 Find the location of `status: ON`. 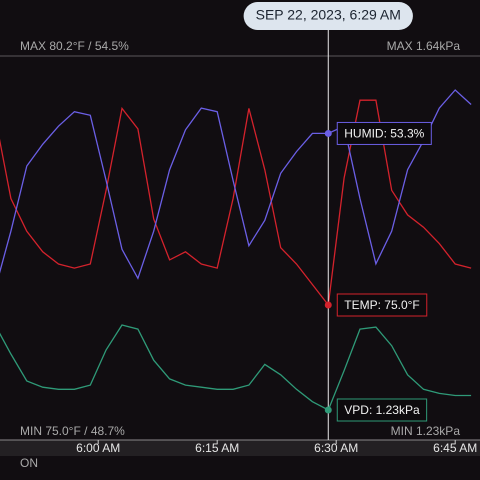

status: ON is located at coordinates (29, 463).